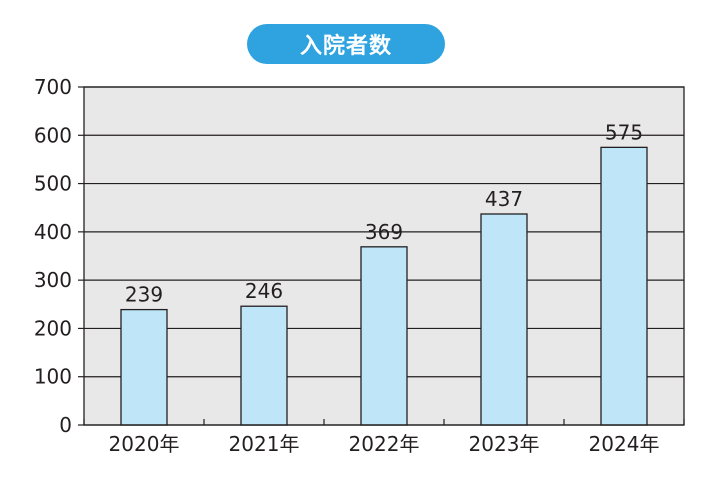 This screenshot has width=720, height=480. I want to click on y-tick-label: 200, so click(53, 328).